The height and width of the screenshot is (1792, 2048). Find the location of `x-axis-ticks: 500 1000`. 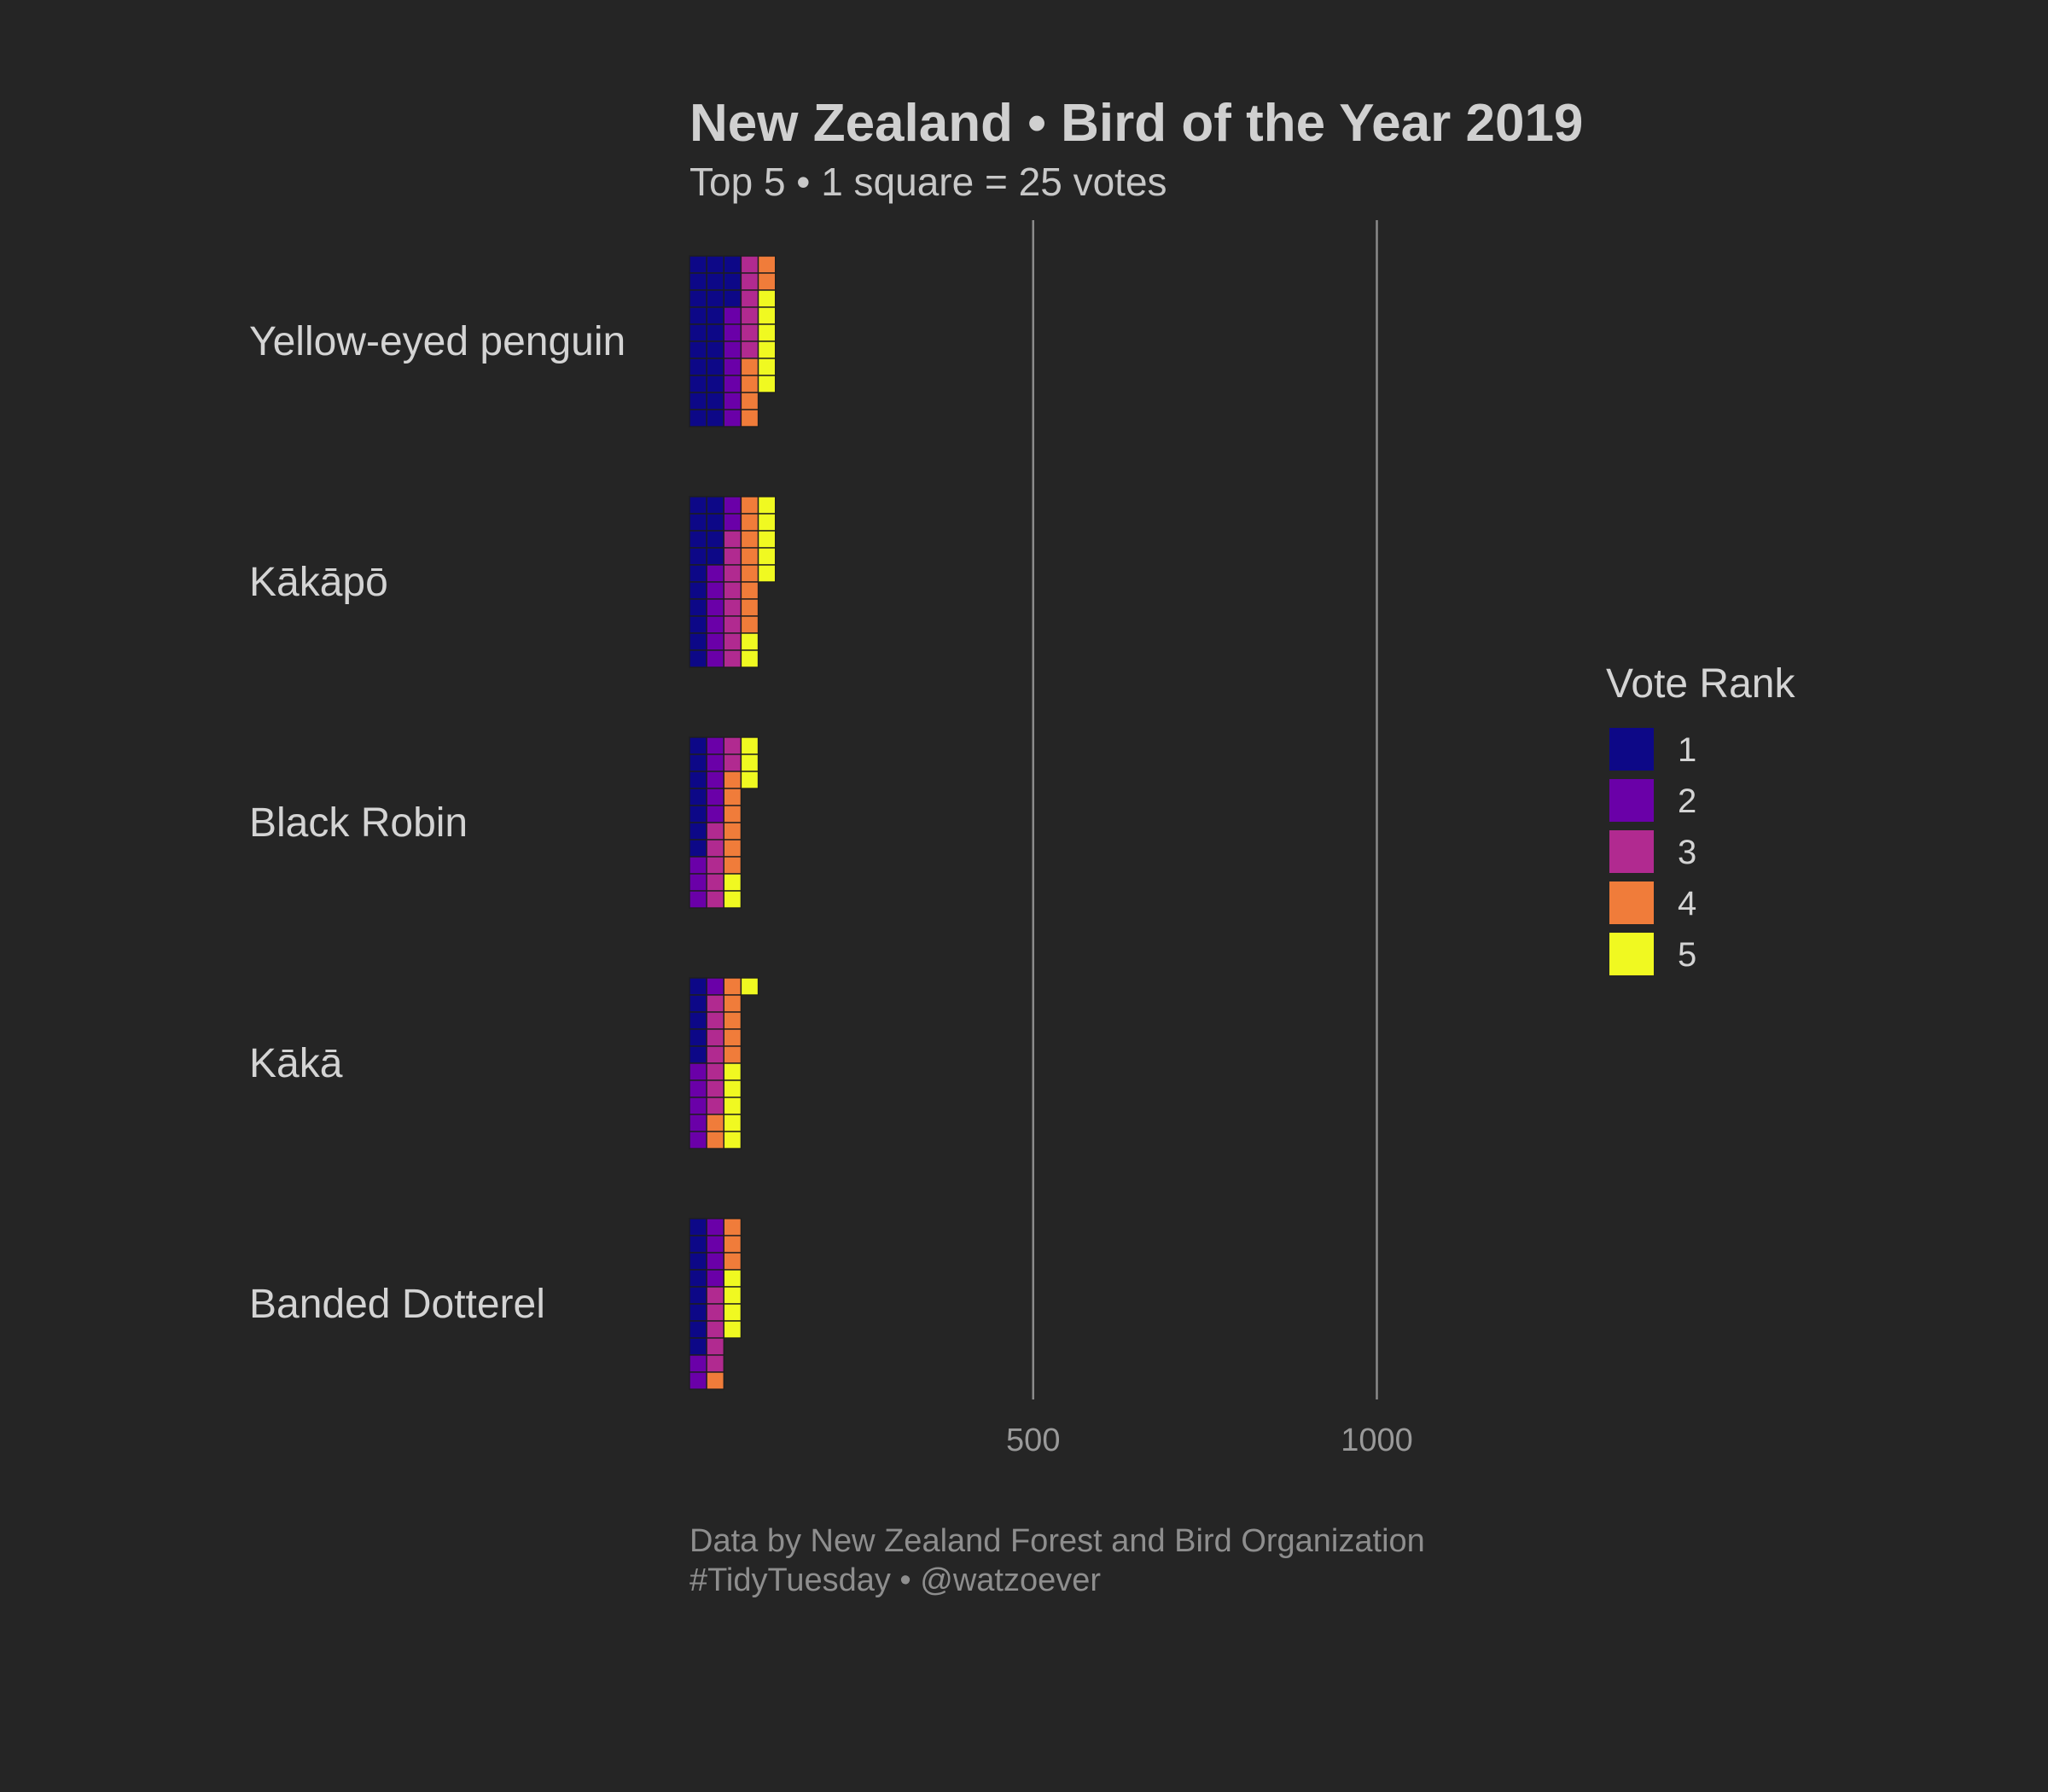

x-axis-ticks: 500 1000 is located at coordinates (1209, 1440).